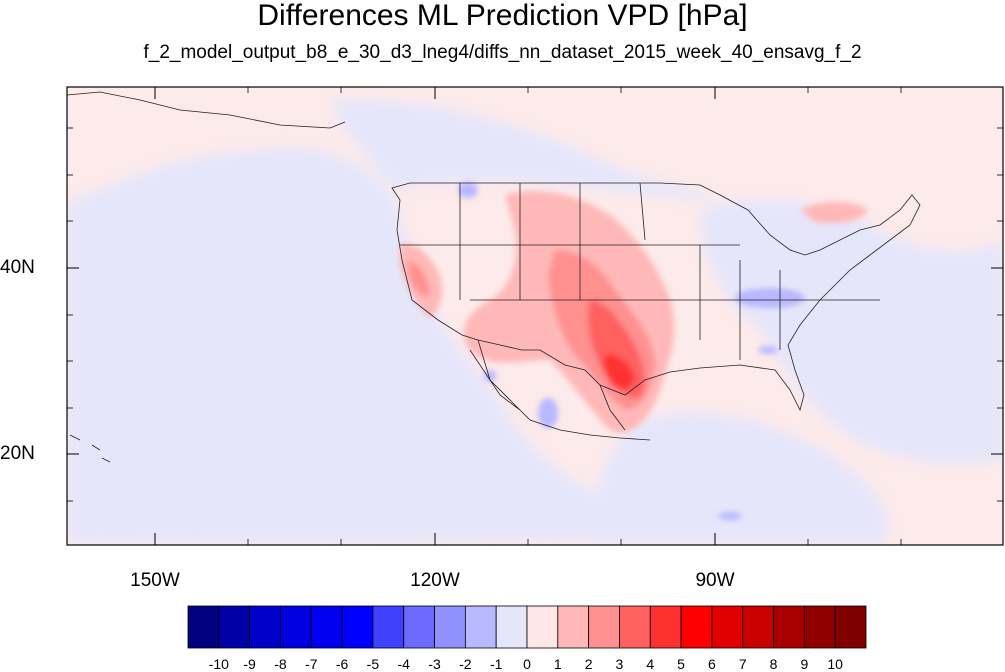 The width and height of the screenshot is (1005, 672). I want to click on colorbar-tick-label: 6, so click(712, 664).